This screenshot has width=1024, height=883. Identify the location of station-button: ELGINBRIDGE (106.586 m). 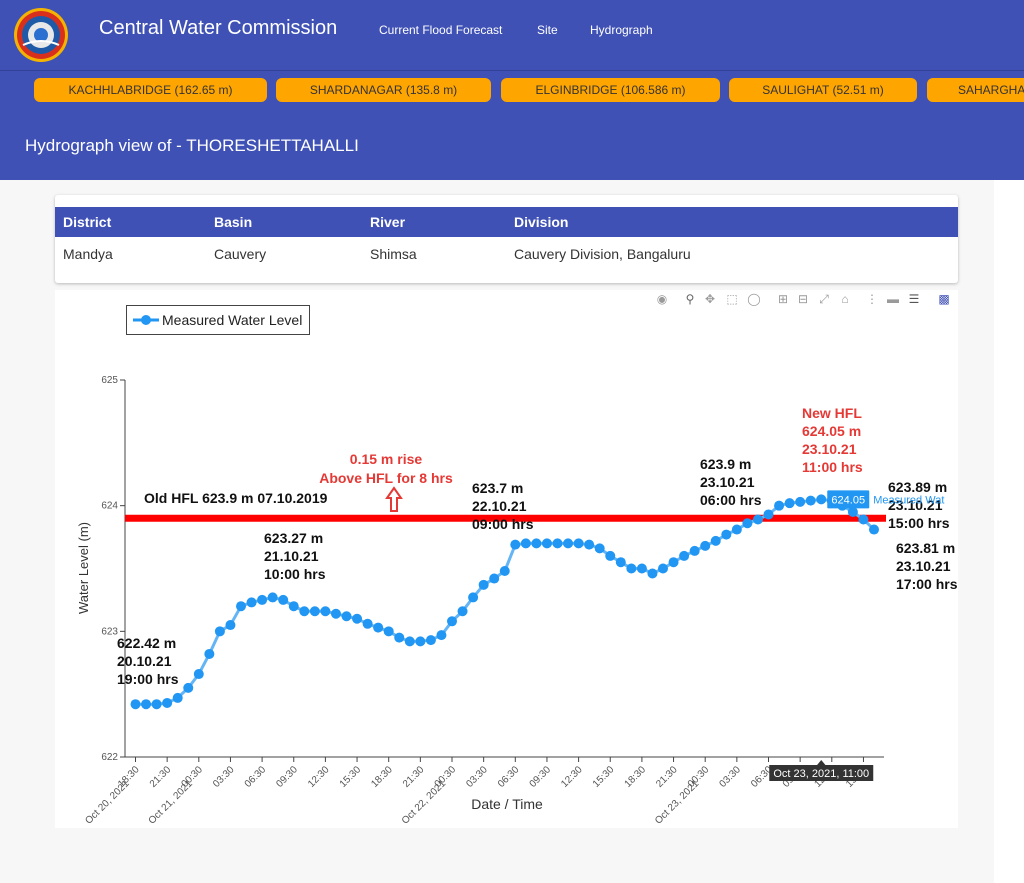
(610, 90).